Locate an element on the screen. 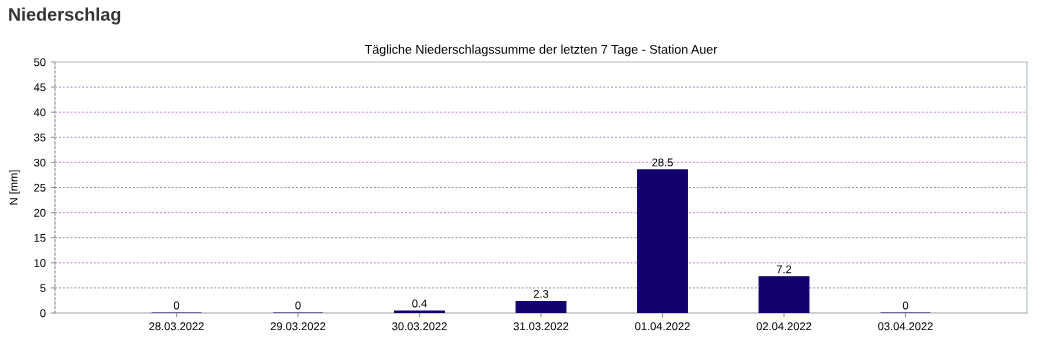 The height and width of the screenshot is (340, 1055). x-tick-label: 03.04.2022 is located at coordinates (905, 326).